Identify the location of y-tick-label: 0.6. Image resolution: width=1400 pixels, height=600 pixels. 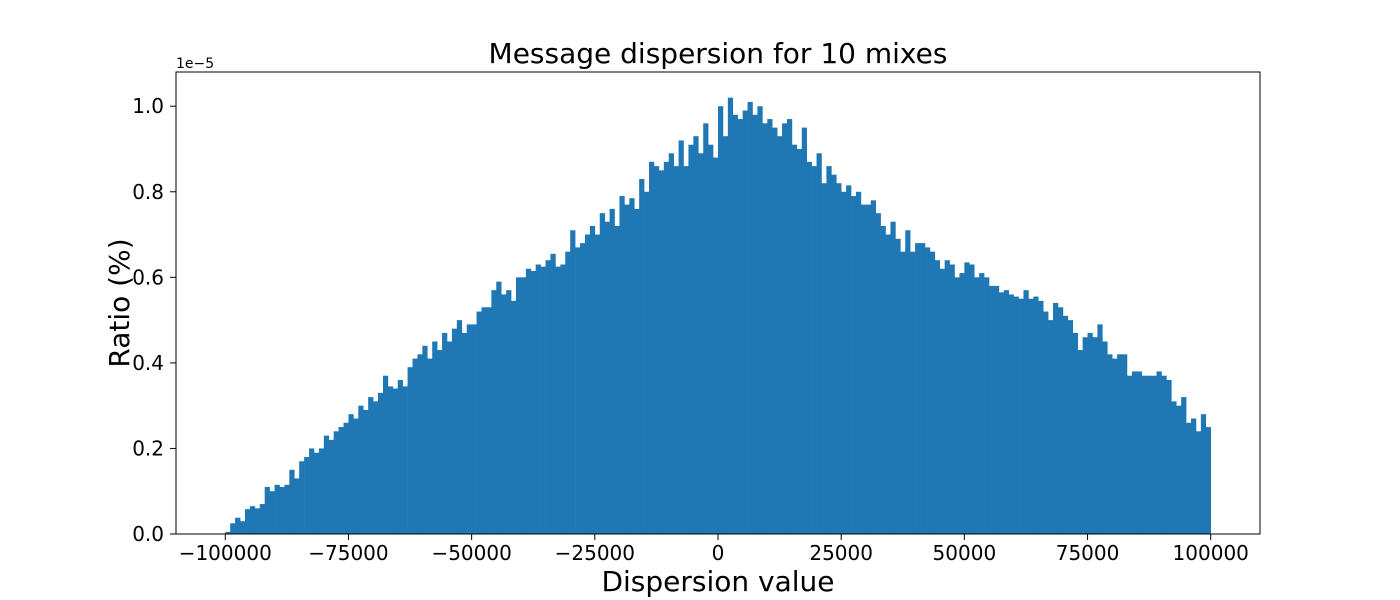
(148, 277).